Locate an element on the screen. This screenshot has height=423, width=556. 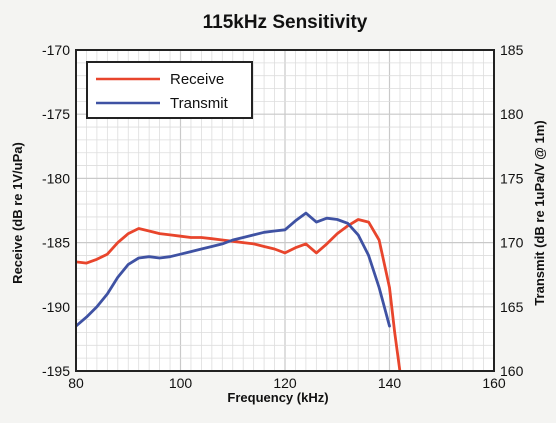
x-tick-label: 140 is located at coordinates (390, 383).